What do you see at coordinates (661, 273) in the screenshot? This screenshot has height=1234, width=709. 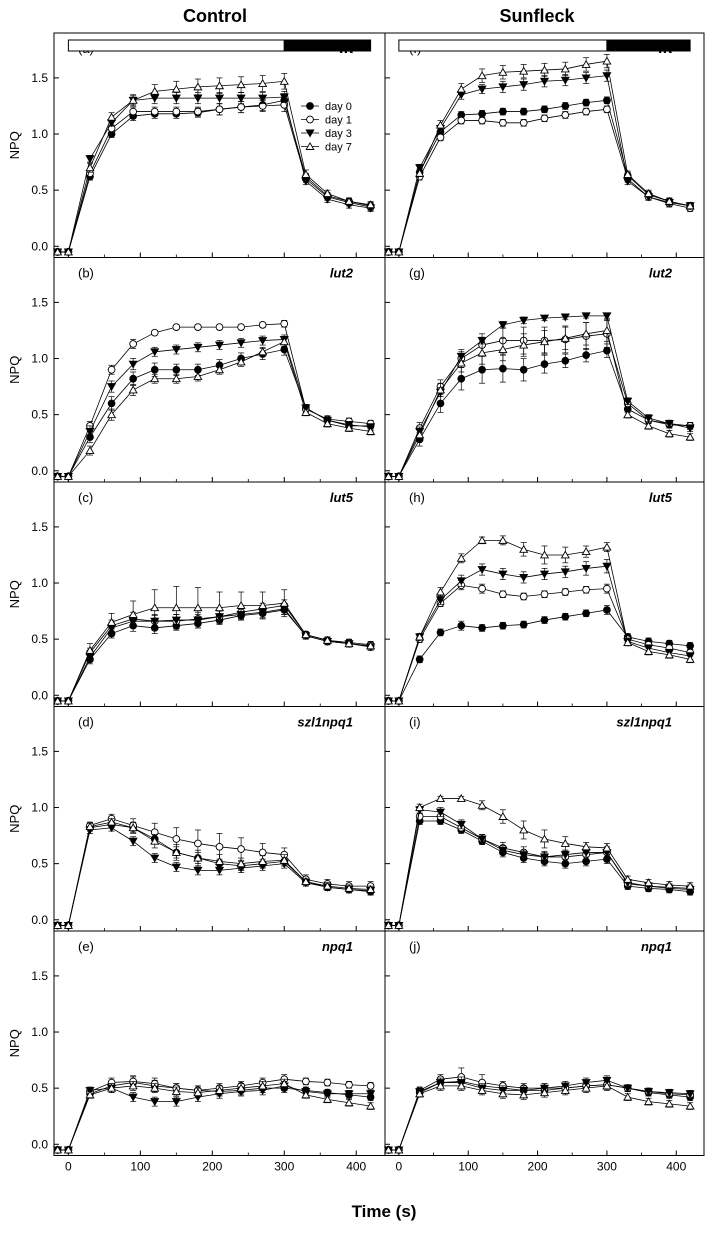 I see `genotype-label: lut2` at bounding box center [661, 273].